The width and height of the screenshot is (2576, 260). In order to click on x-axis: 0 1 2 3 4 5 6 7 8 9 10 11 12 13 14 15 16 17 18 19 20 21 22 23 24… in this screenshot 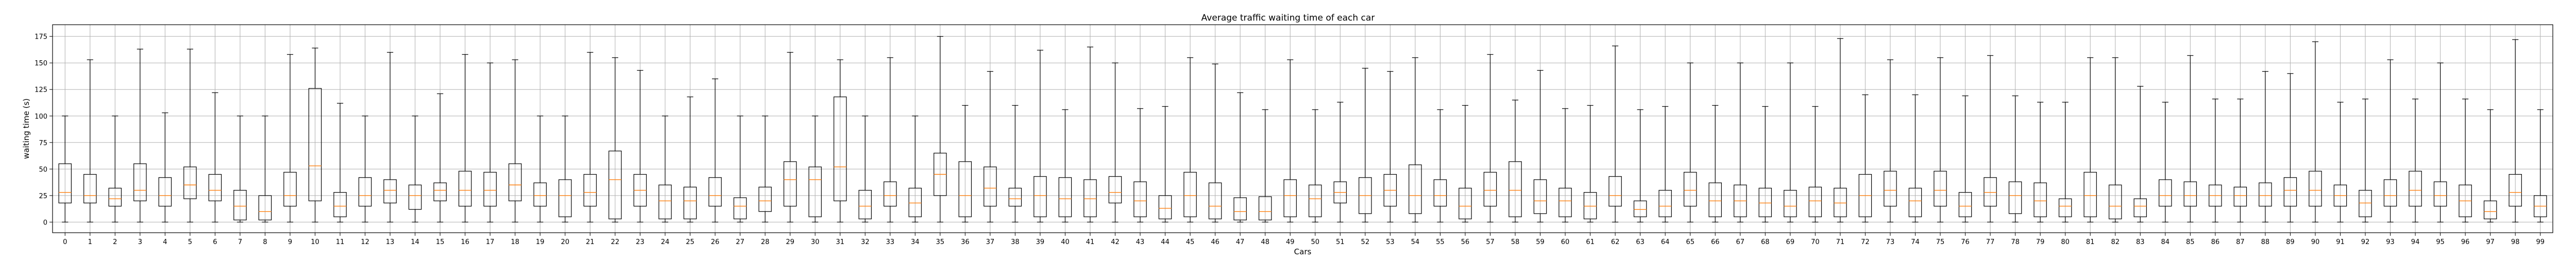, I will do `click(1304, 239)`.